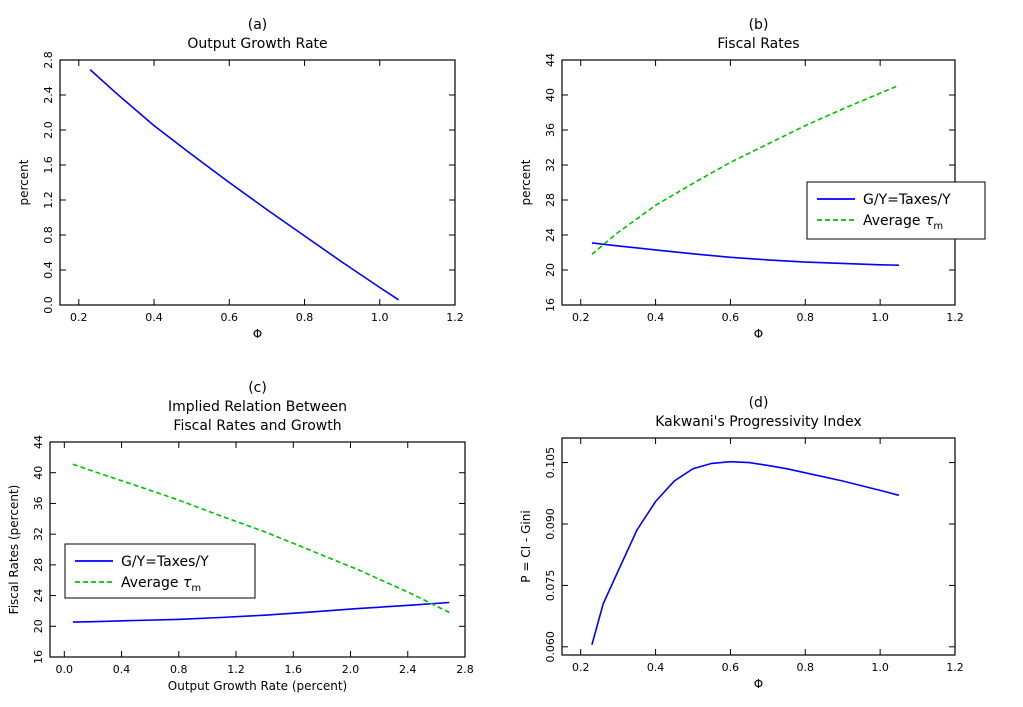 Image resolution: width=1023 pixels, height=707 pixels. Describe the element at coordinates (258, 25) in the screenshot. I see `panel-label: (a)` at that location.